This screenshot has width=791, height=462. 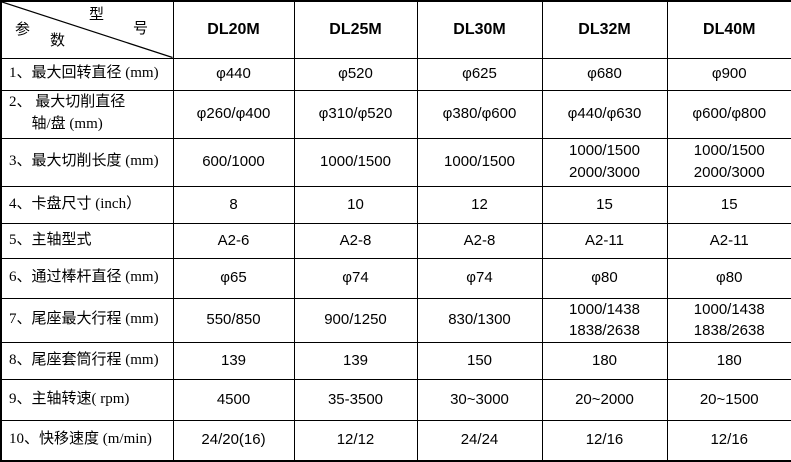 What do you see at coordinates (97, 15) in the screenshot?
I see `corner-label-model-char1: 型` at bounding box center [97, 15].